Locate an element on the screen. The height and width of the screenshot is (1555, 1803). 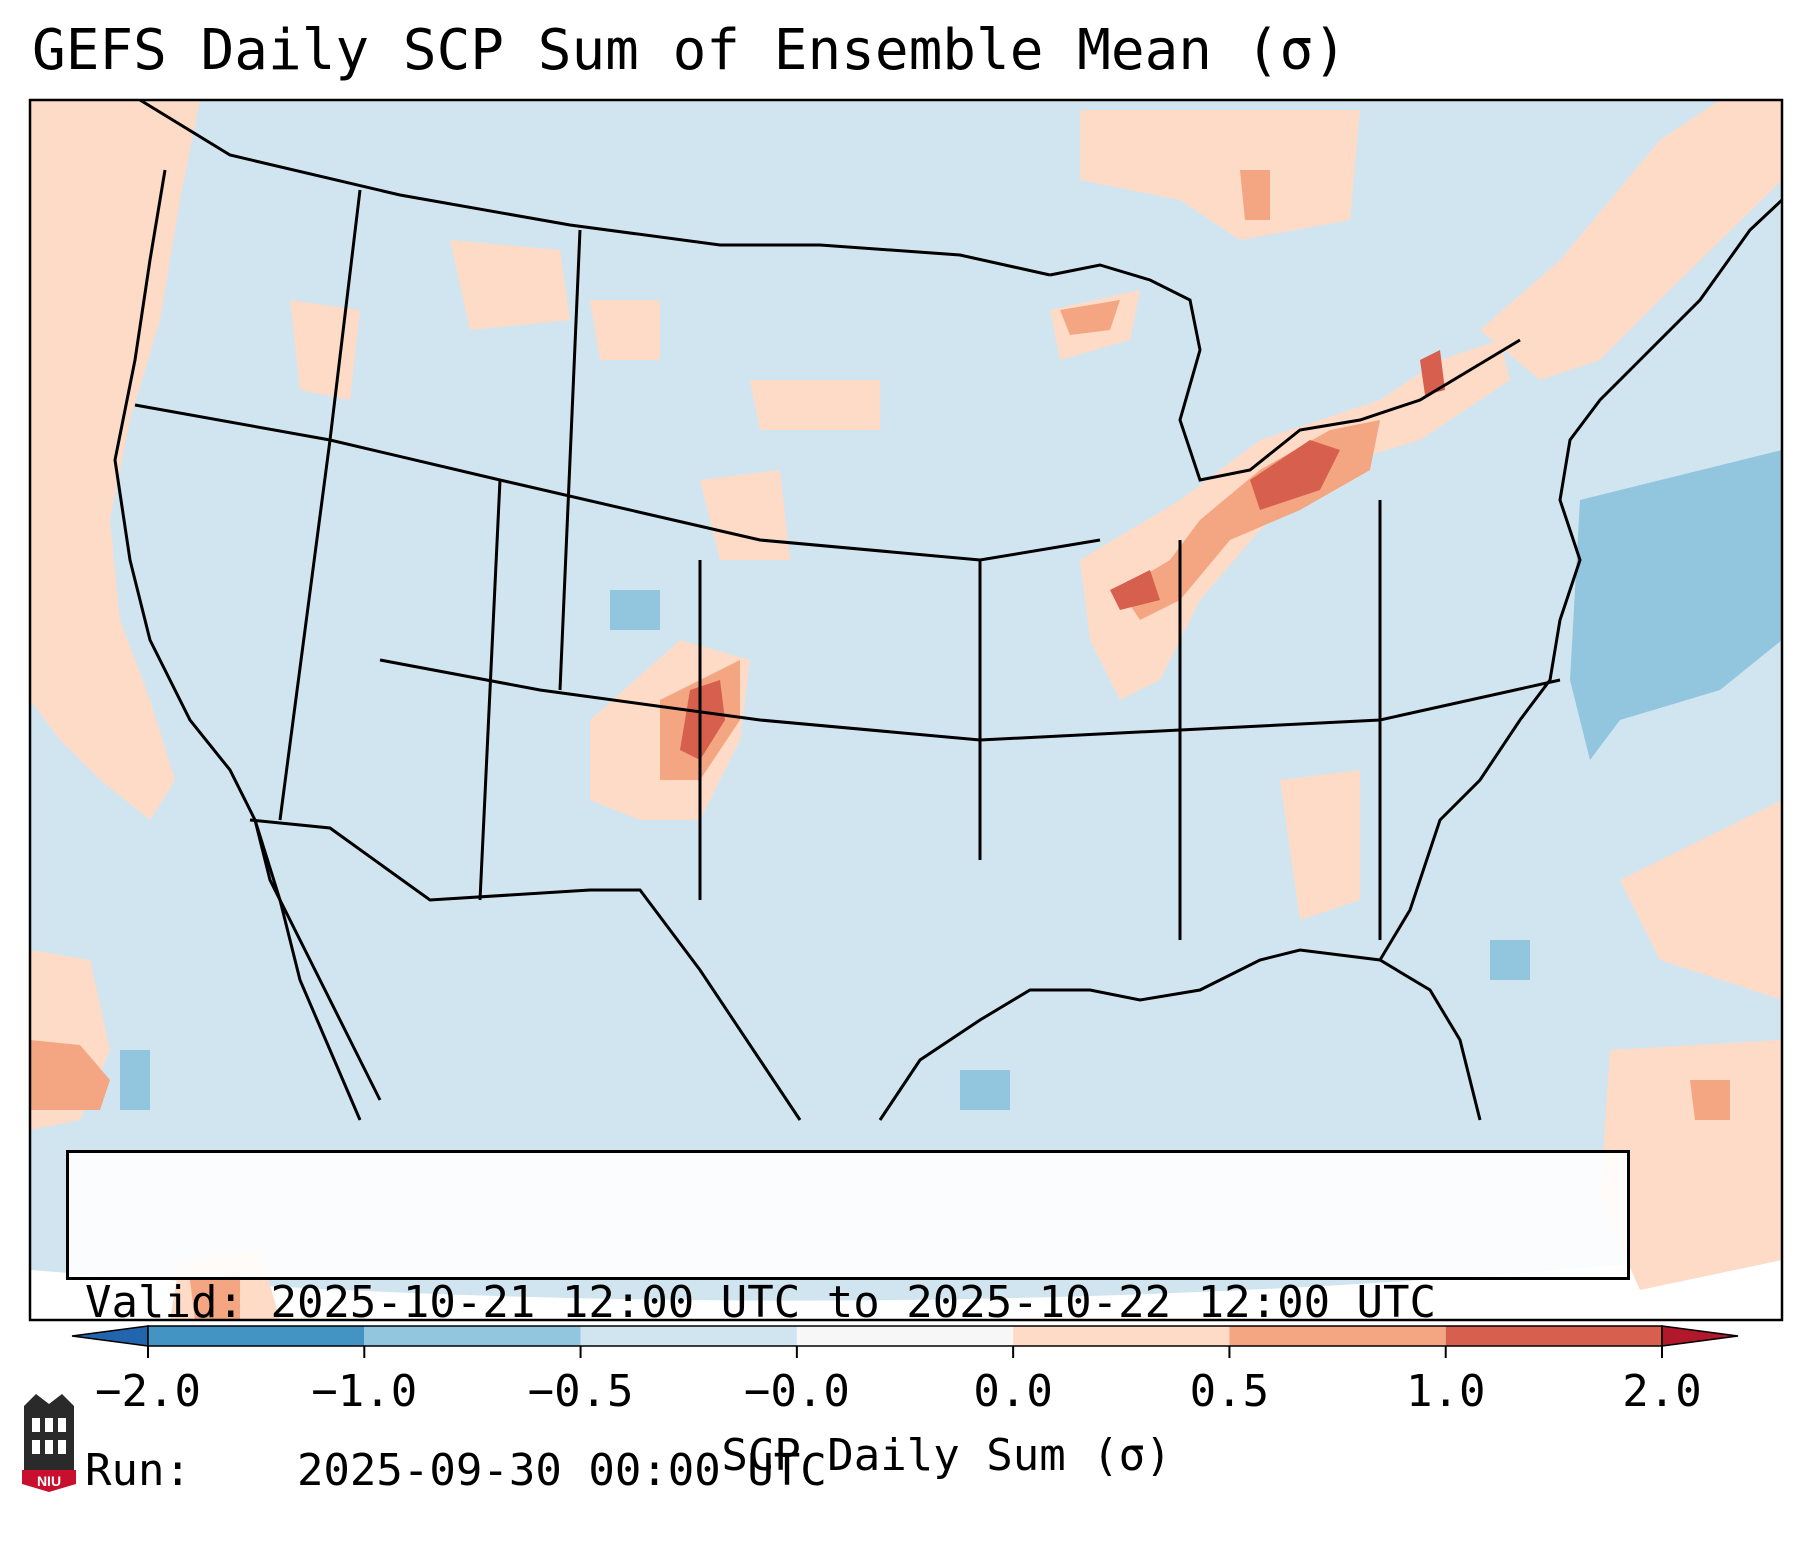
pacific-coastline is located at coordinates (247, 635).